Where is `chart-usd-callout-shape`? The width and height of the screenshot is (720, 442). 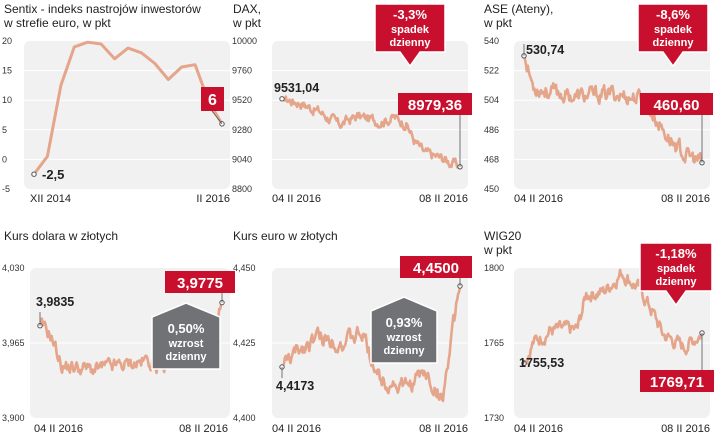 chart-usd-callout-shape is located at coordinates (186, 336).